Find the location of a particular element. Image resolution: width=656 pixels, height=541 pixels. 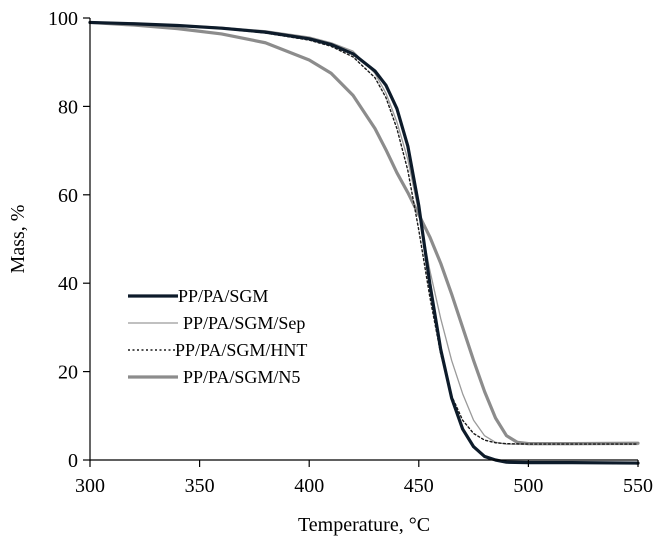

legend-label: PP/PA/SGM/Sep is located at coordinates (244, 323).